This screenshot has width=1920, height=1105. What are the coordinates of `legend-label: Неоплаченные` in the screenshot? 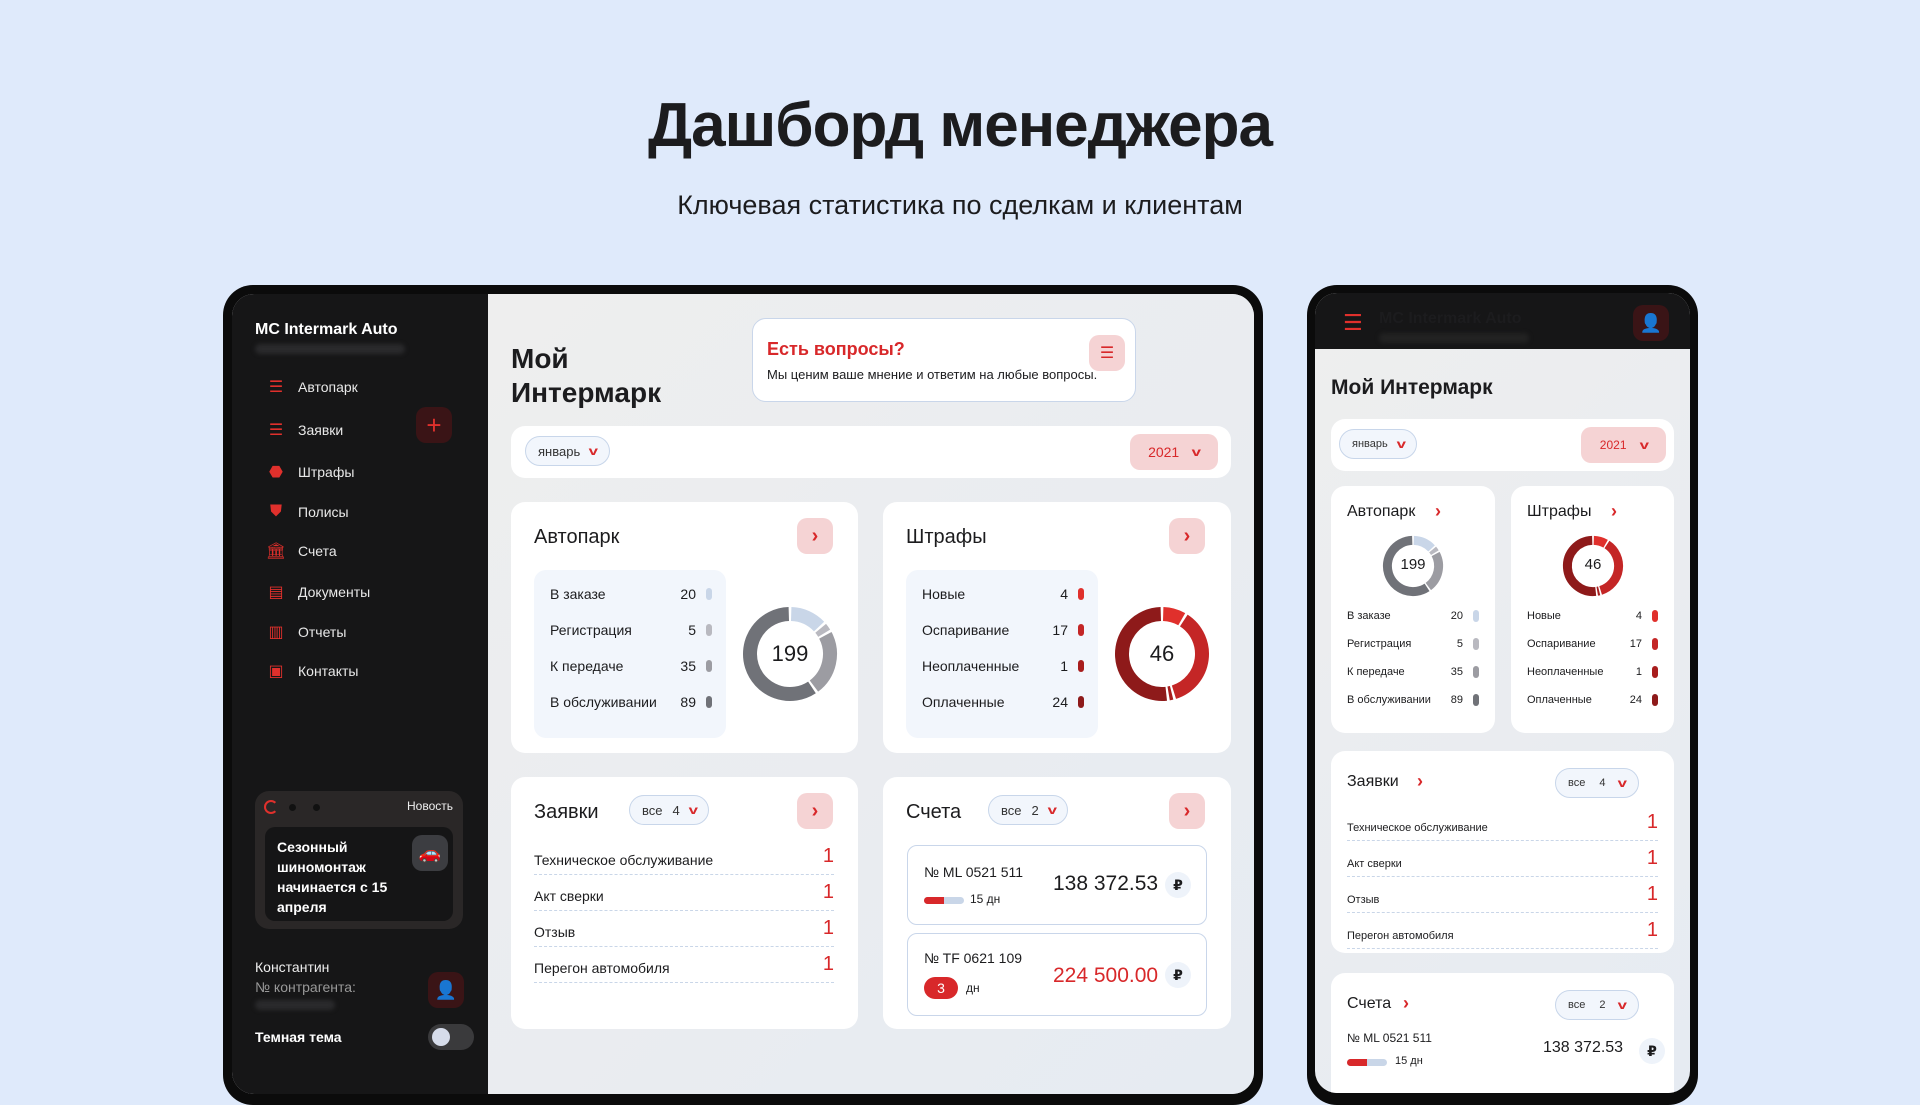 It's located at (1565, 672).